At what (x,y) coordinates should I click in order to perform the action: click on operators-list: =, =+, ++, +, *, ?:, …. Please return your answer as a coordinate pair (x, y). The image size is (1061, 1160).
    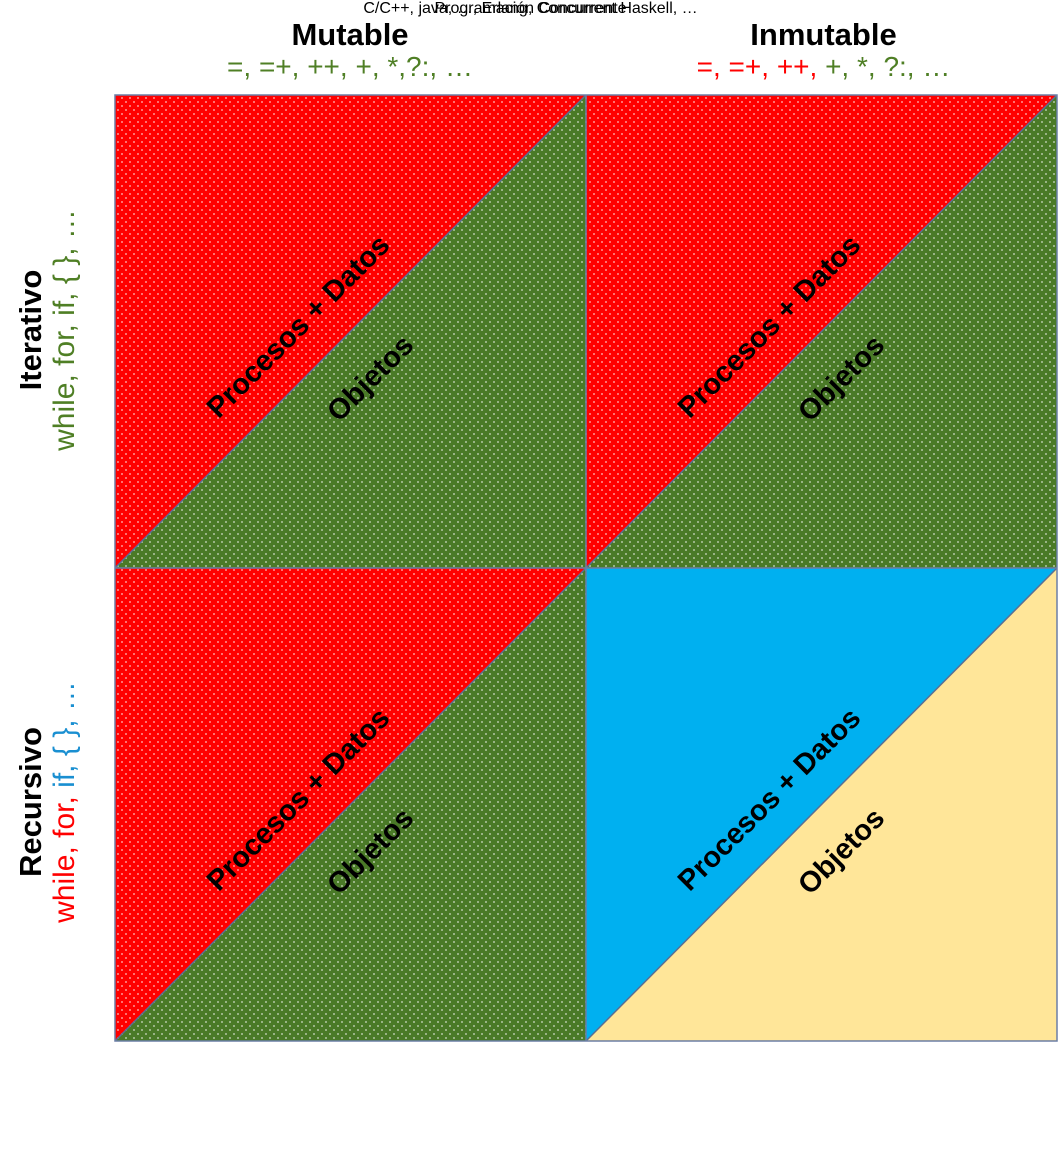
    Looking at the image, I should click on (823, 67).